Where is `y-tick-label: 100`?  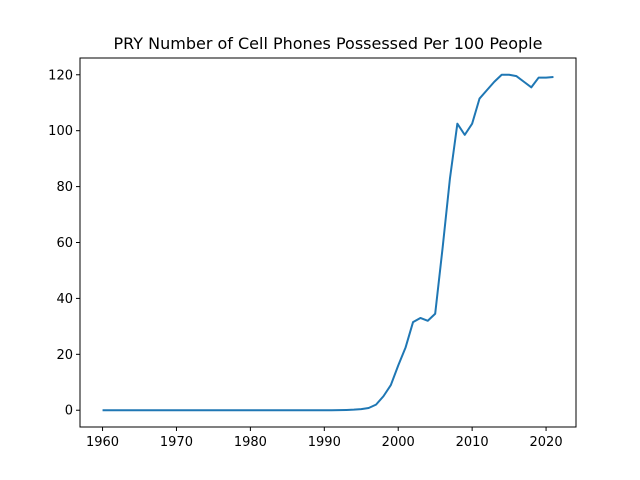 y-tick-label: 100 is located at coordinates (60, 131).